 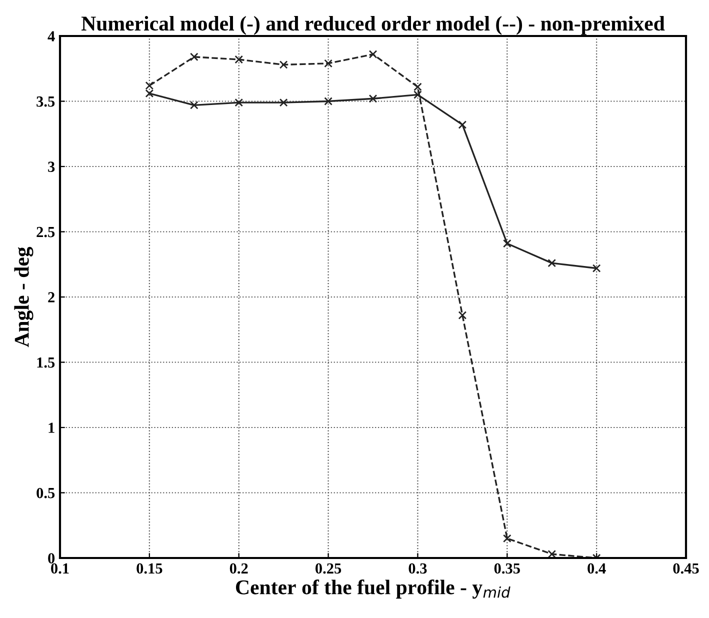 I want to click on y-tick-label: 1, so click(x=51, y=427).